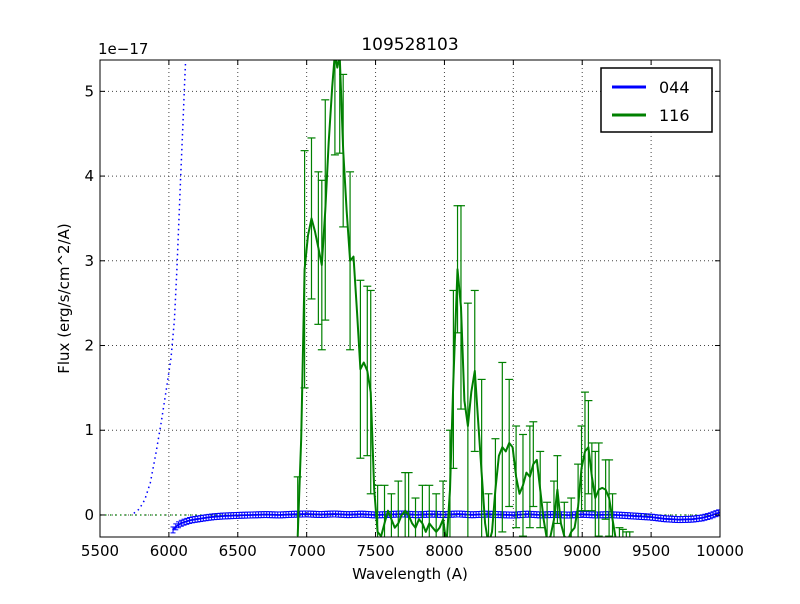  Describe the element at coordinates (375, 551) in the screenshot. I see `x-tick-label: 7500` at that location.